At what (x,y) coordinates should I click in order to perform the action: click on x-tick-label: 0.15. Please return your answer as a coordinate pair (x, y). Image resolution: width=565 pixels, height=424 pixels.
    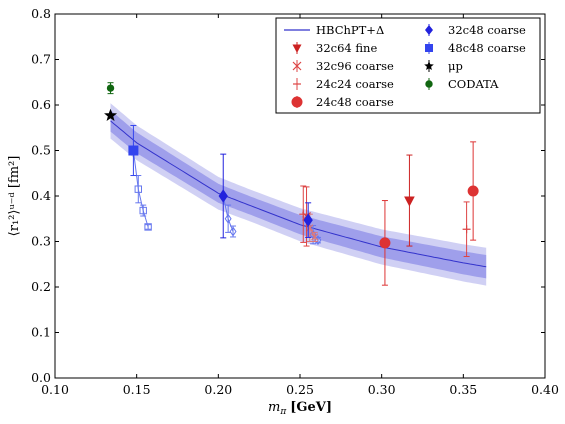
    Looking at the image, I should click on (137, 389).